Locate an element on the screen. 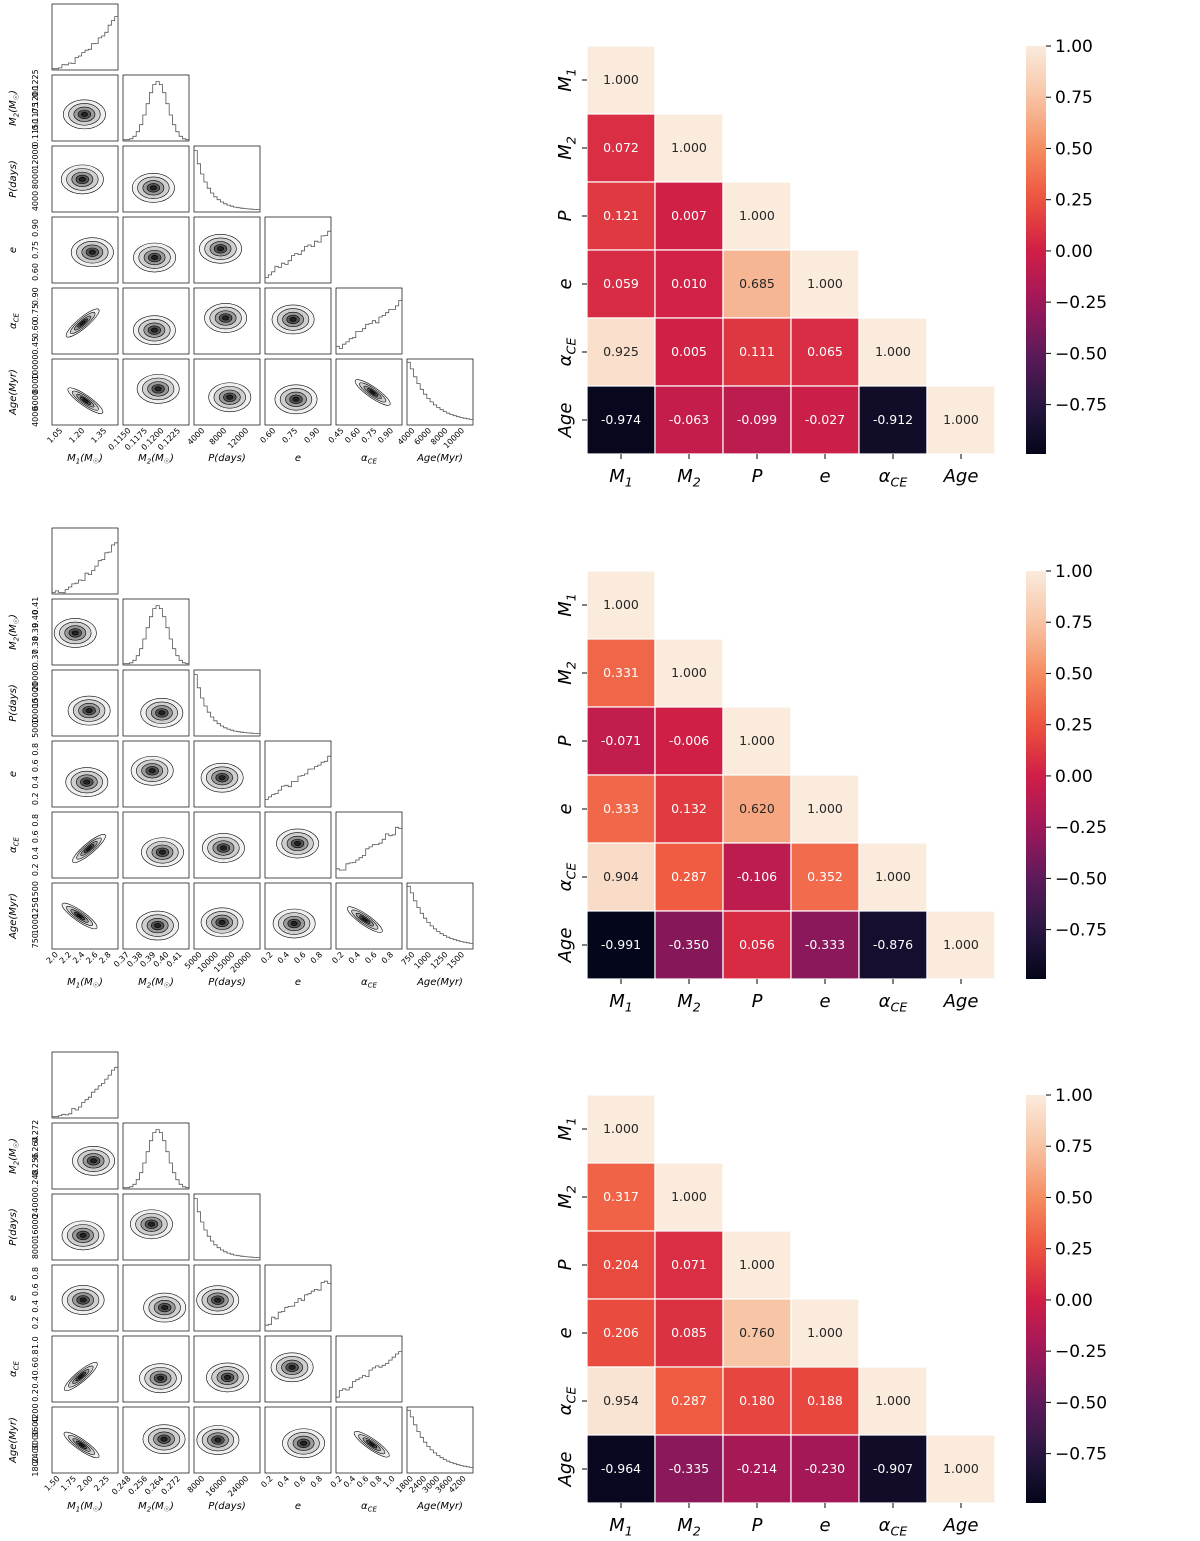 The height and width of the screenshot is (1541, 1200). corner-ytick: 750 is located at coordinates (35, 940).